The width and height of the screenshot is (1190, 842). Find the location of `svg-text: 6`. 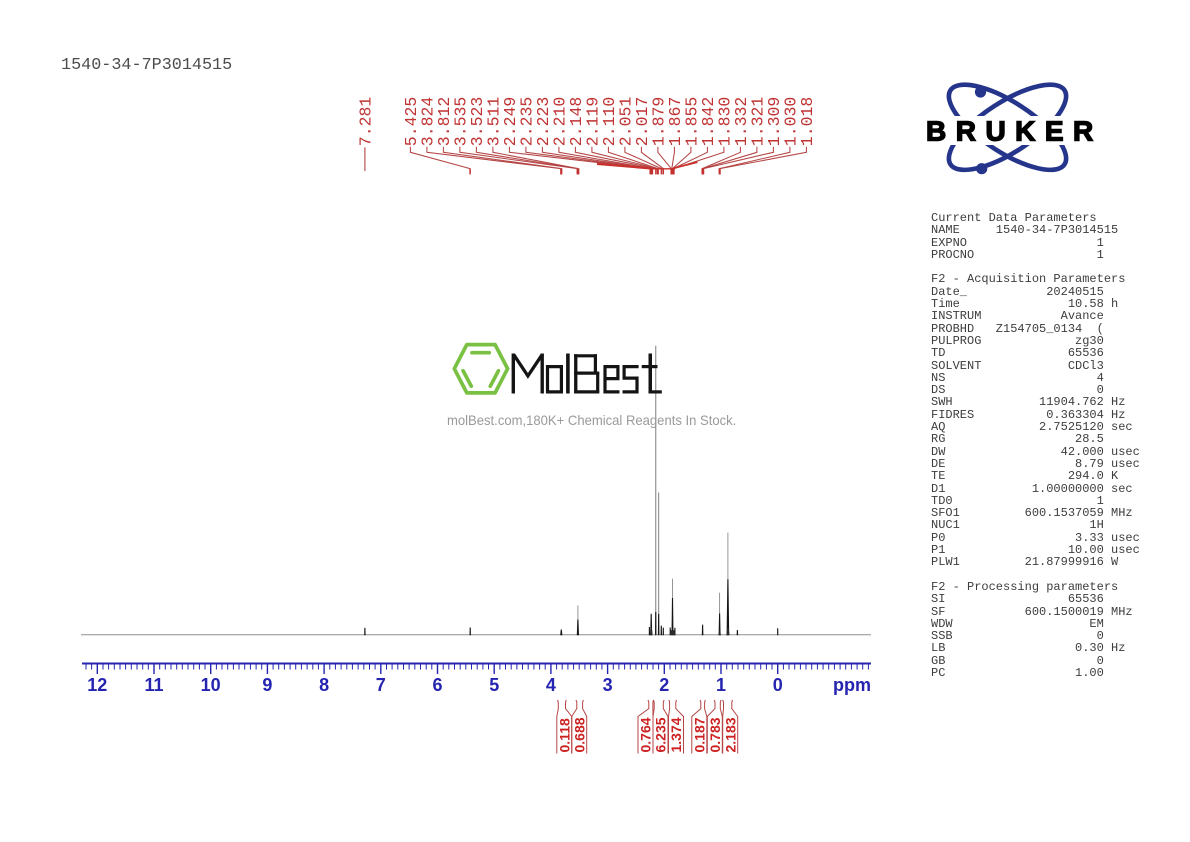

svg-text: 6 is located at coordinates (437, 685).